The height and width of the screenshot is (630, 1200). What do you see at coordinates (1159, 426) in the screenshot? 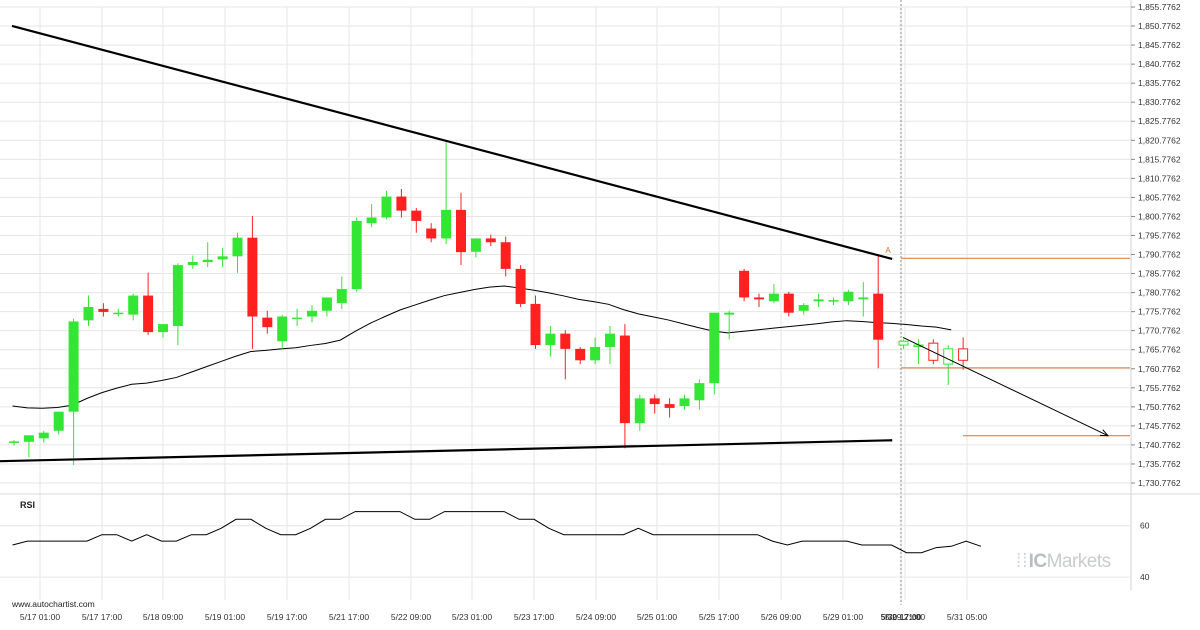
I see `y-tick-label: 1,745.7762` at bounding box center [1159, 426].